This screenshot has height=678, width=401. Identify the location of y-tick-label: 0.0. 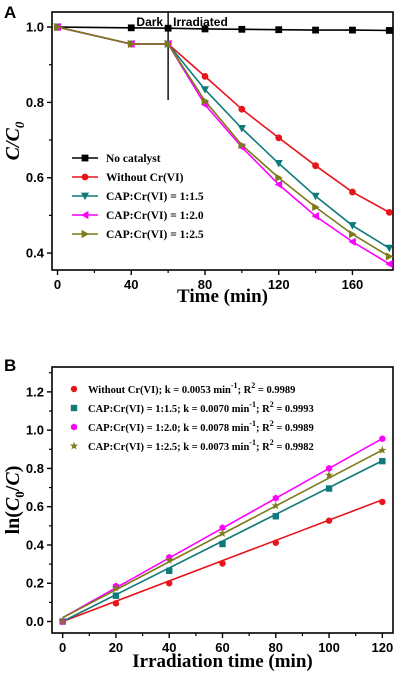
(35, 621).